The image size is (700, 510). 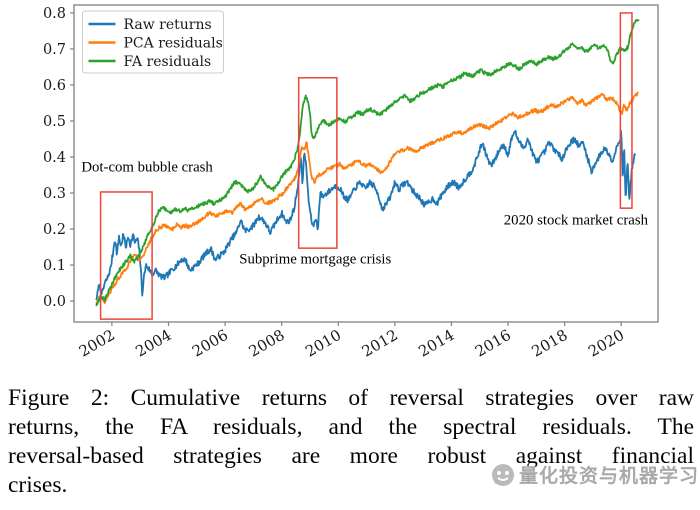 What do you see at coordinates (38, 485) in the screenshot?
I see `caption-line: crises.` at bounding box center [38, 485].